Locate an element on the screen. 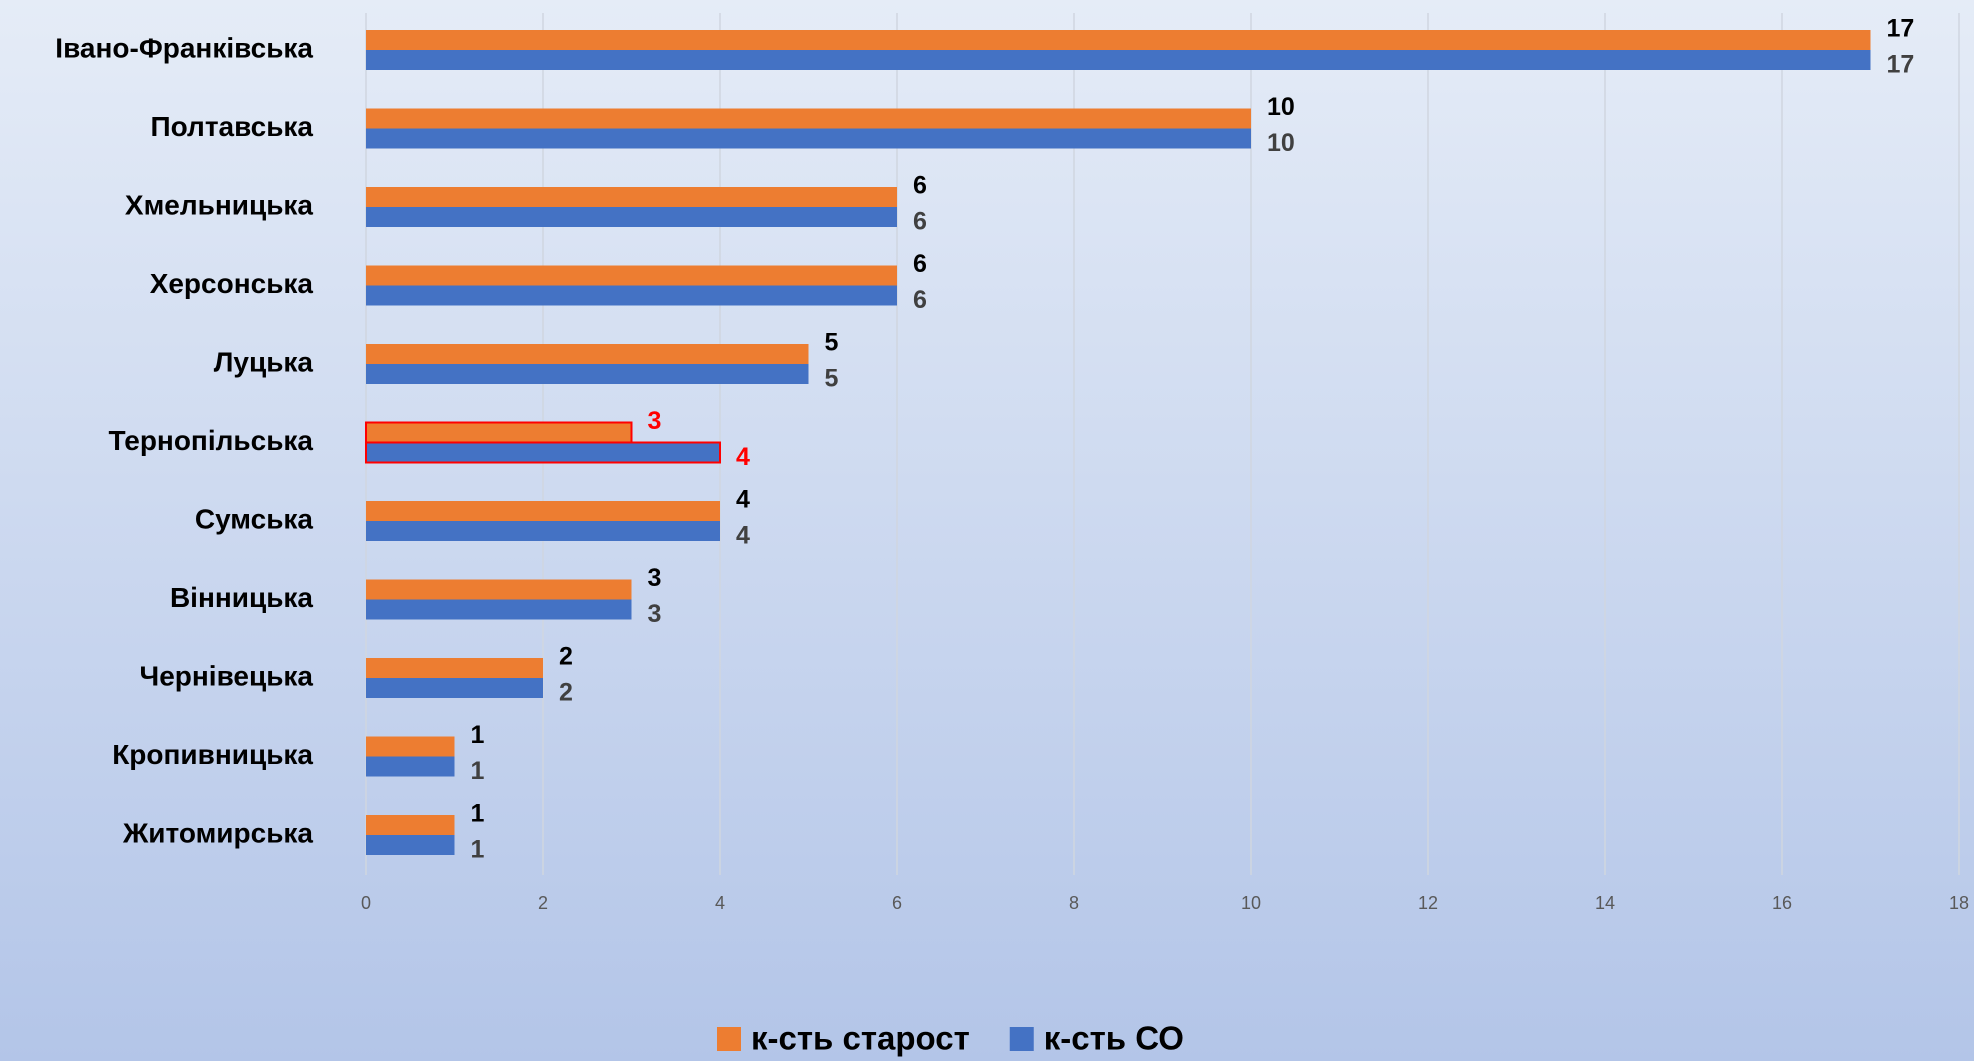 Image resolution: width=1974 pixels, height=1061 pixels. category-label: Полтавська is located at coordinates (232, 126).